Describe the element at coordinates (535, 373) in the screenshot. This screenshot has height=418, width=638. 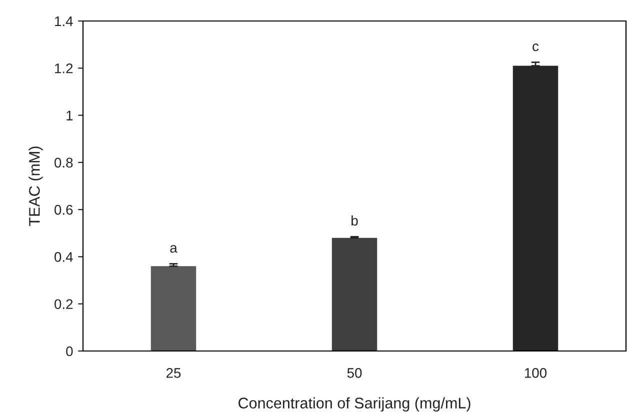
I see `x-tick-label: 100` at that location.